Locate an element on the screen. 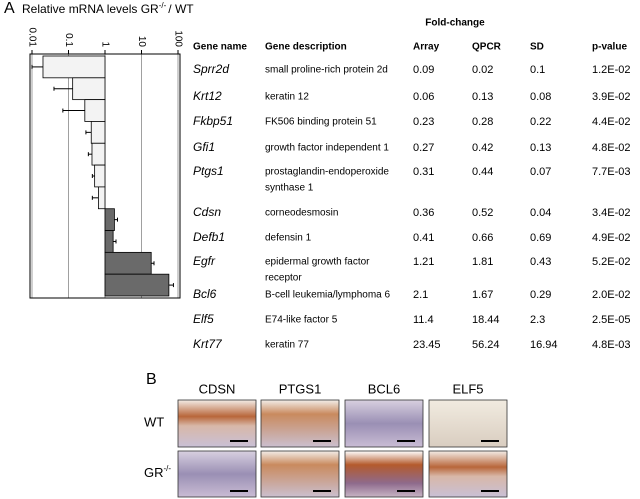  chart-title: Relative mRNA levels GR-/- / WT is located at coordinates (108, 8).